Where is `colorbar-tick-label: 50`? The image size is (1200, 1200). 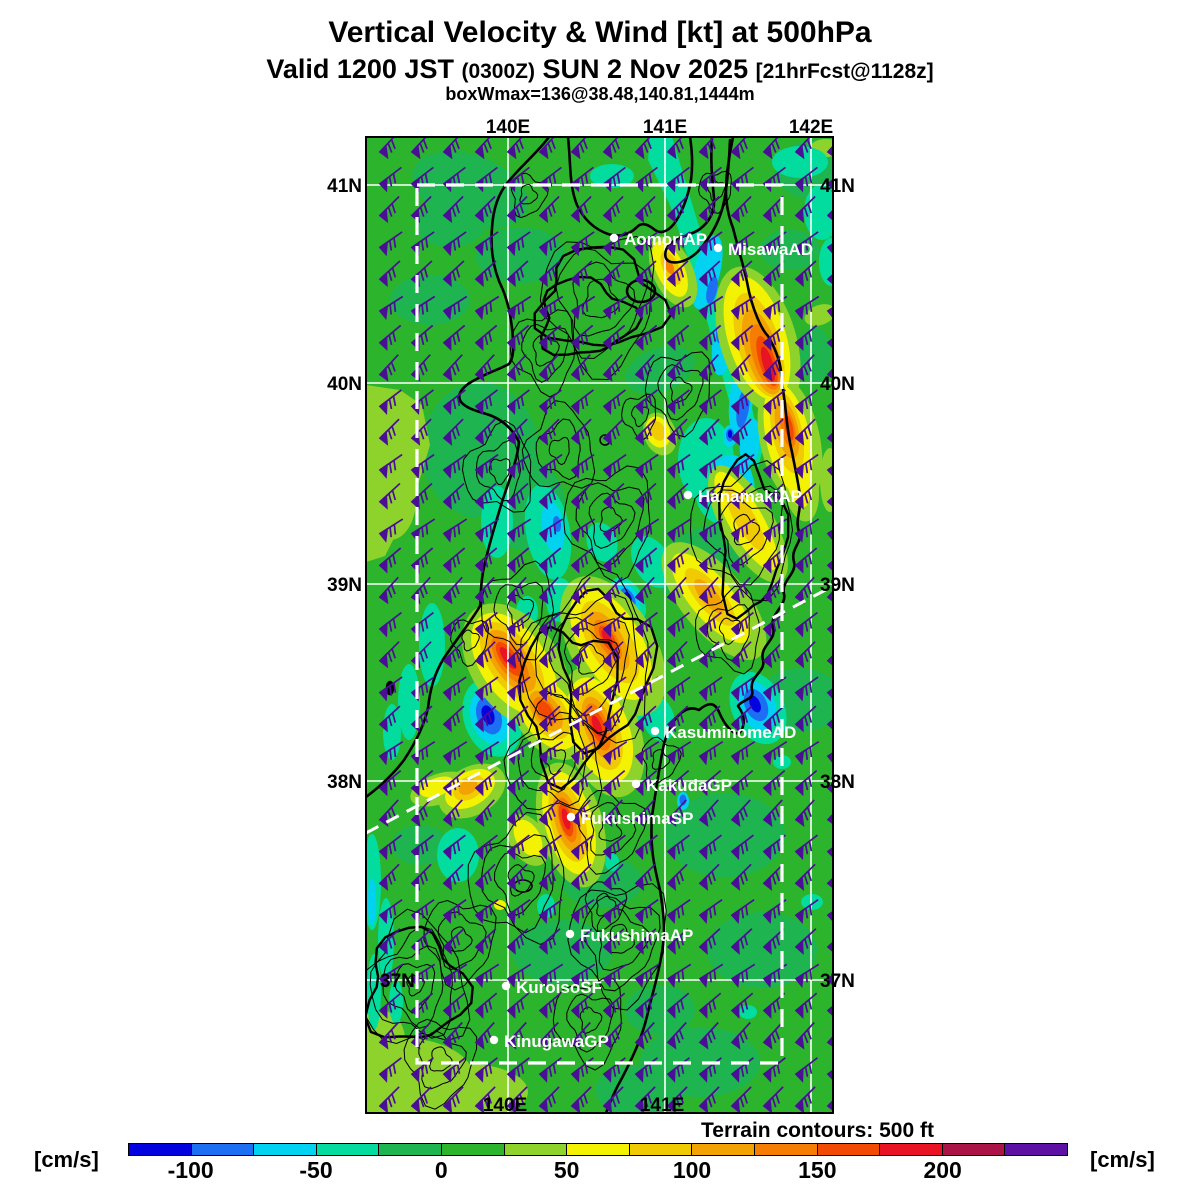 colorbar-tick-label: 50 is located at coordinates (566, 1170).